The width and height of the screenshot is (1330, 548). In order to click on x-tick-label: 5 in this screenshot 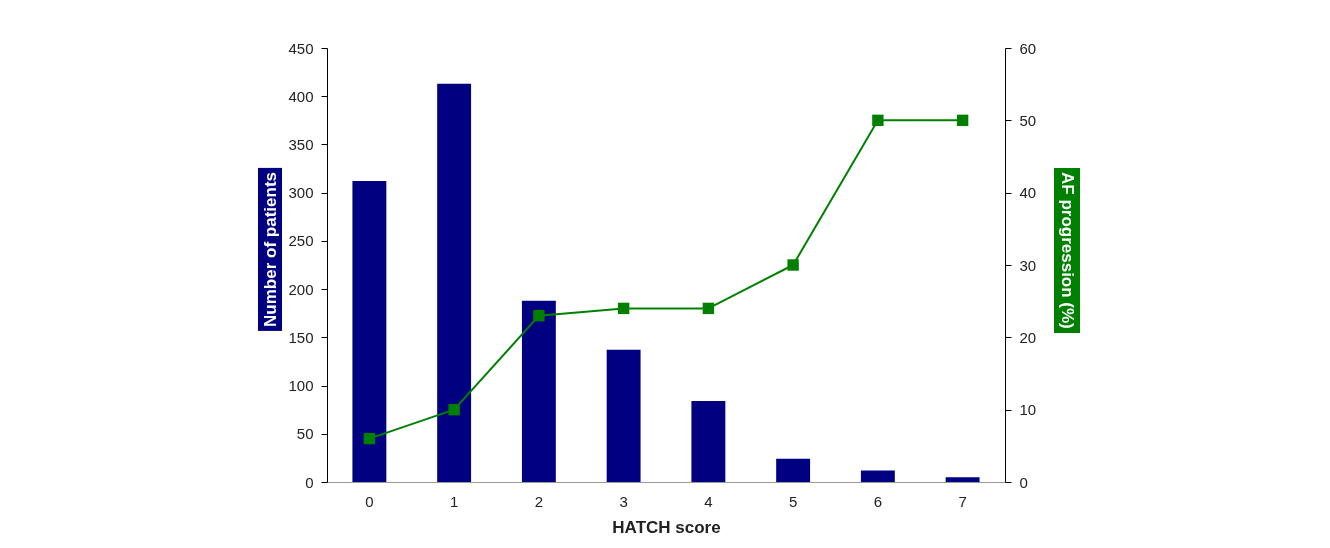, I will do `click(793, 501)`.